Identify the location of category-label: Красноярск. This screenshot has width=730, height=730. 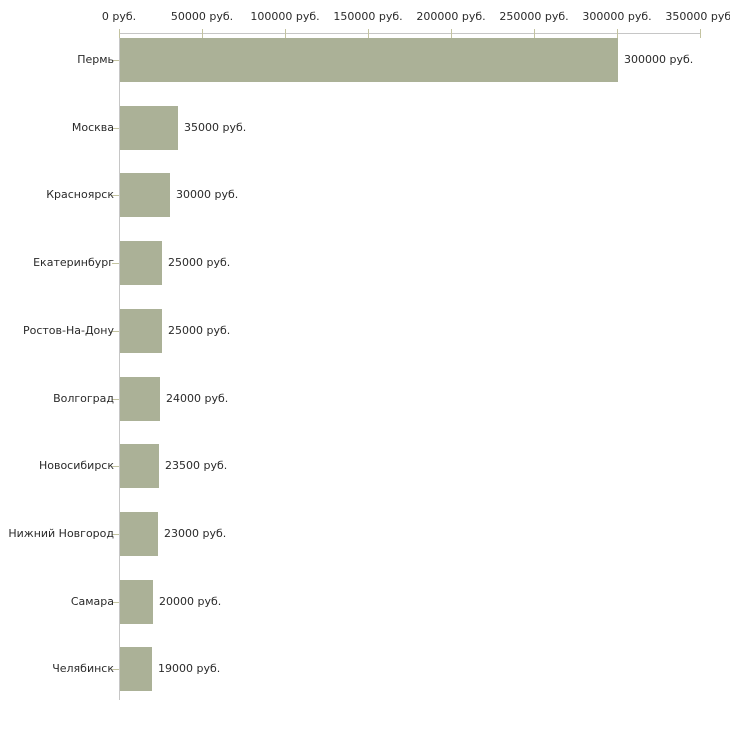
(80, 194).